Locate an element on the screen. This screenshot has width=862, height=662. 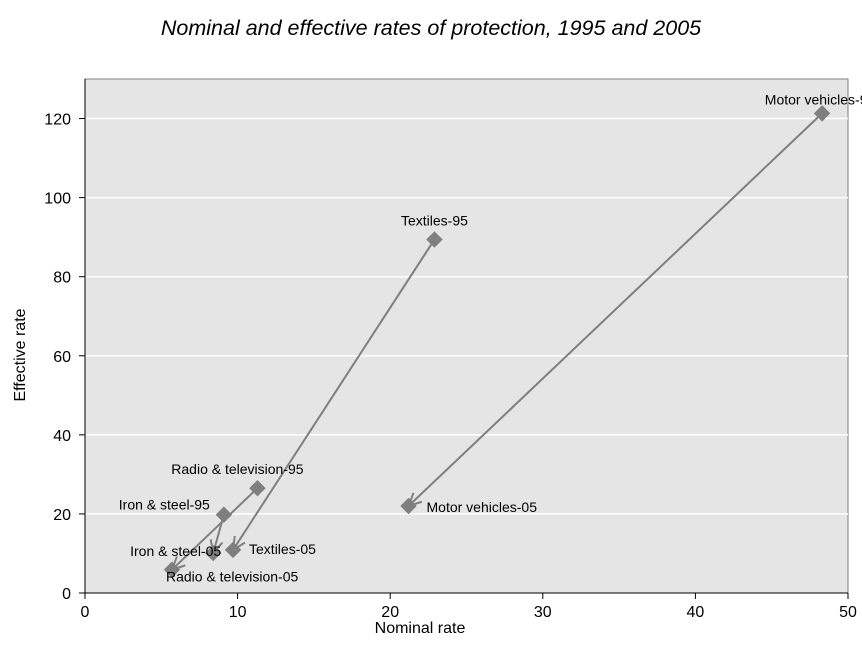
x-tick-label: 10 is located at coordinates (238, 612).